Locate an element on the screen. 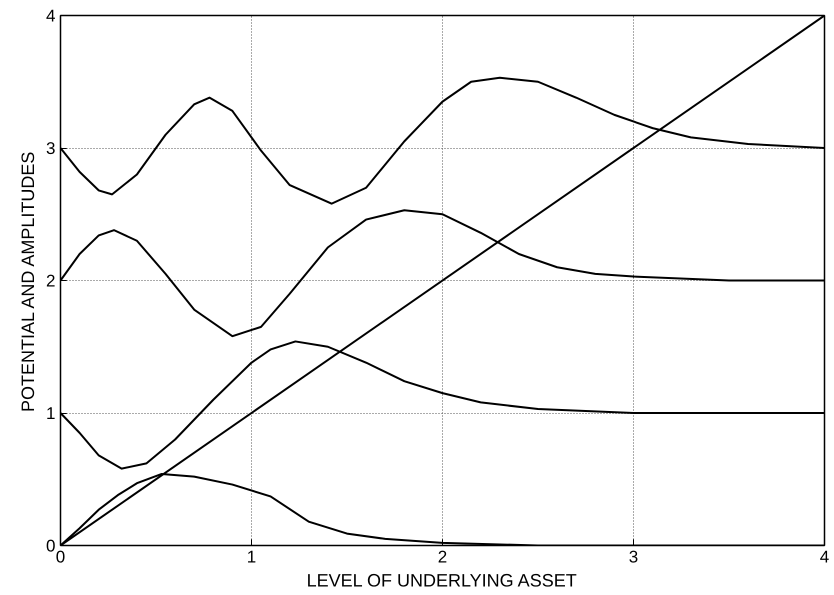 The image size is (834, 595). y-tick-label: 3 is located at coordinates (51, 148).